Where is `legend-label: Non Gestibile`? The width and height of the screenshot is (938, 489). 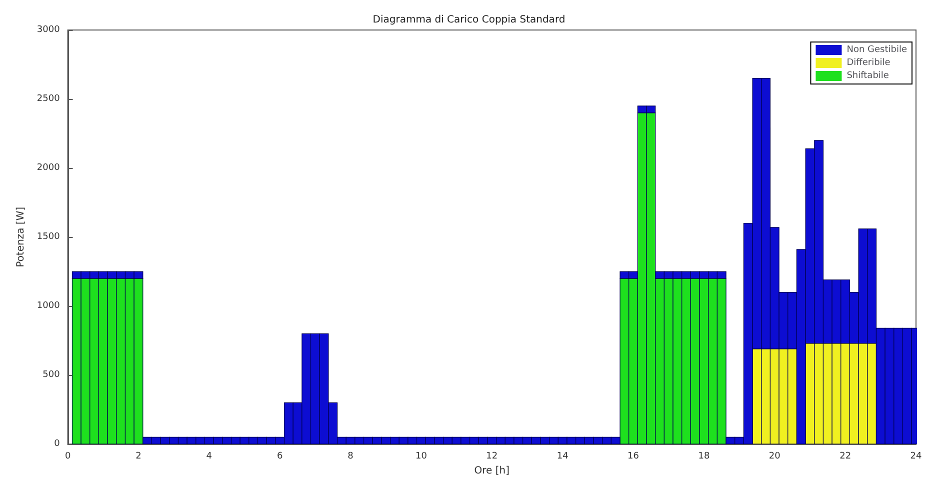
legend-label: Non Gestibile is located at coordinates (877, 50).